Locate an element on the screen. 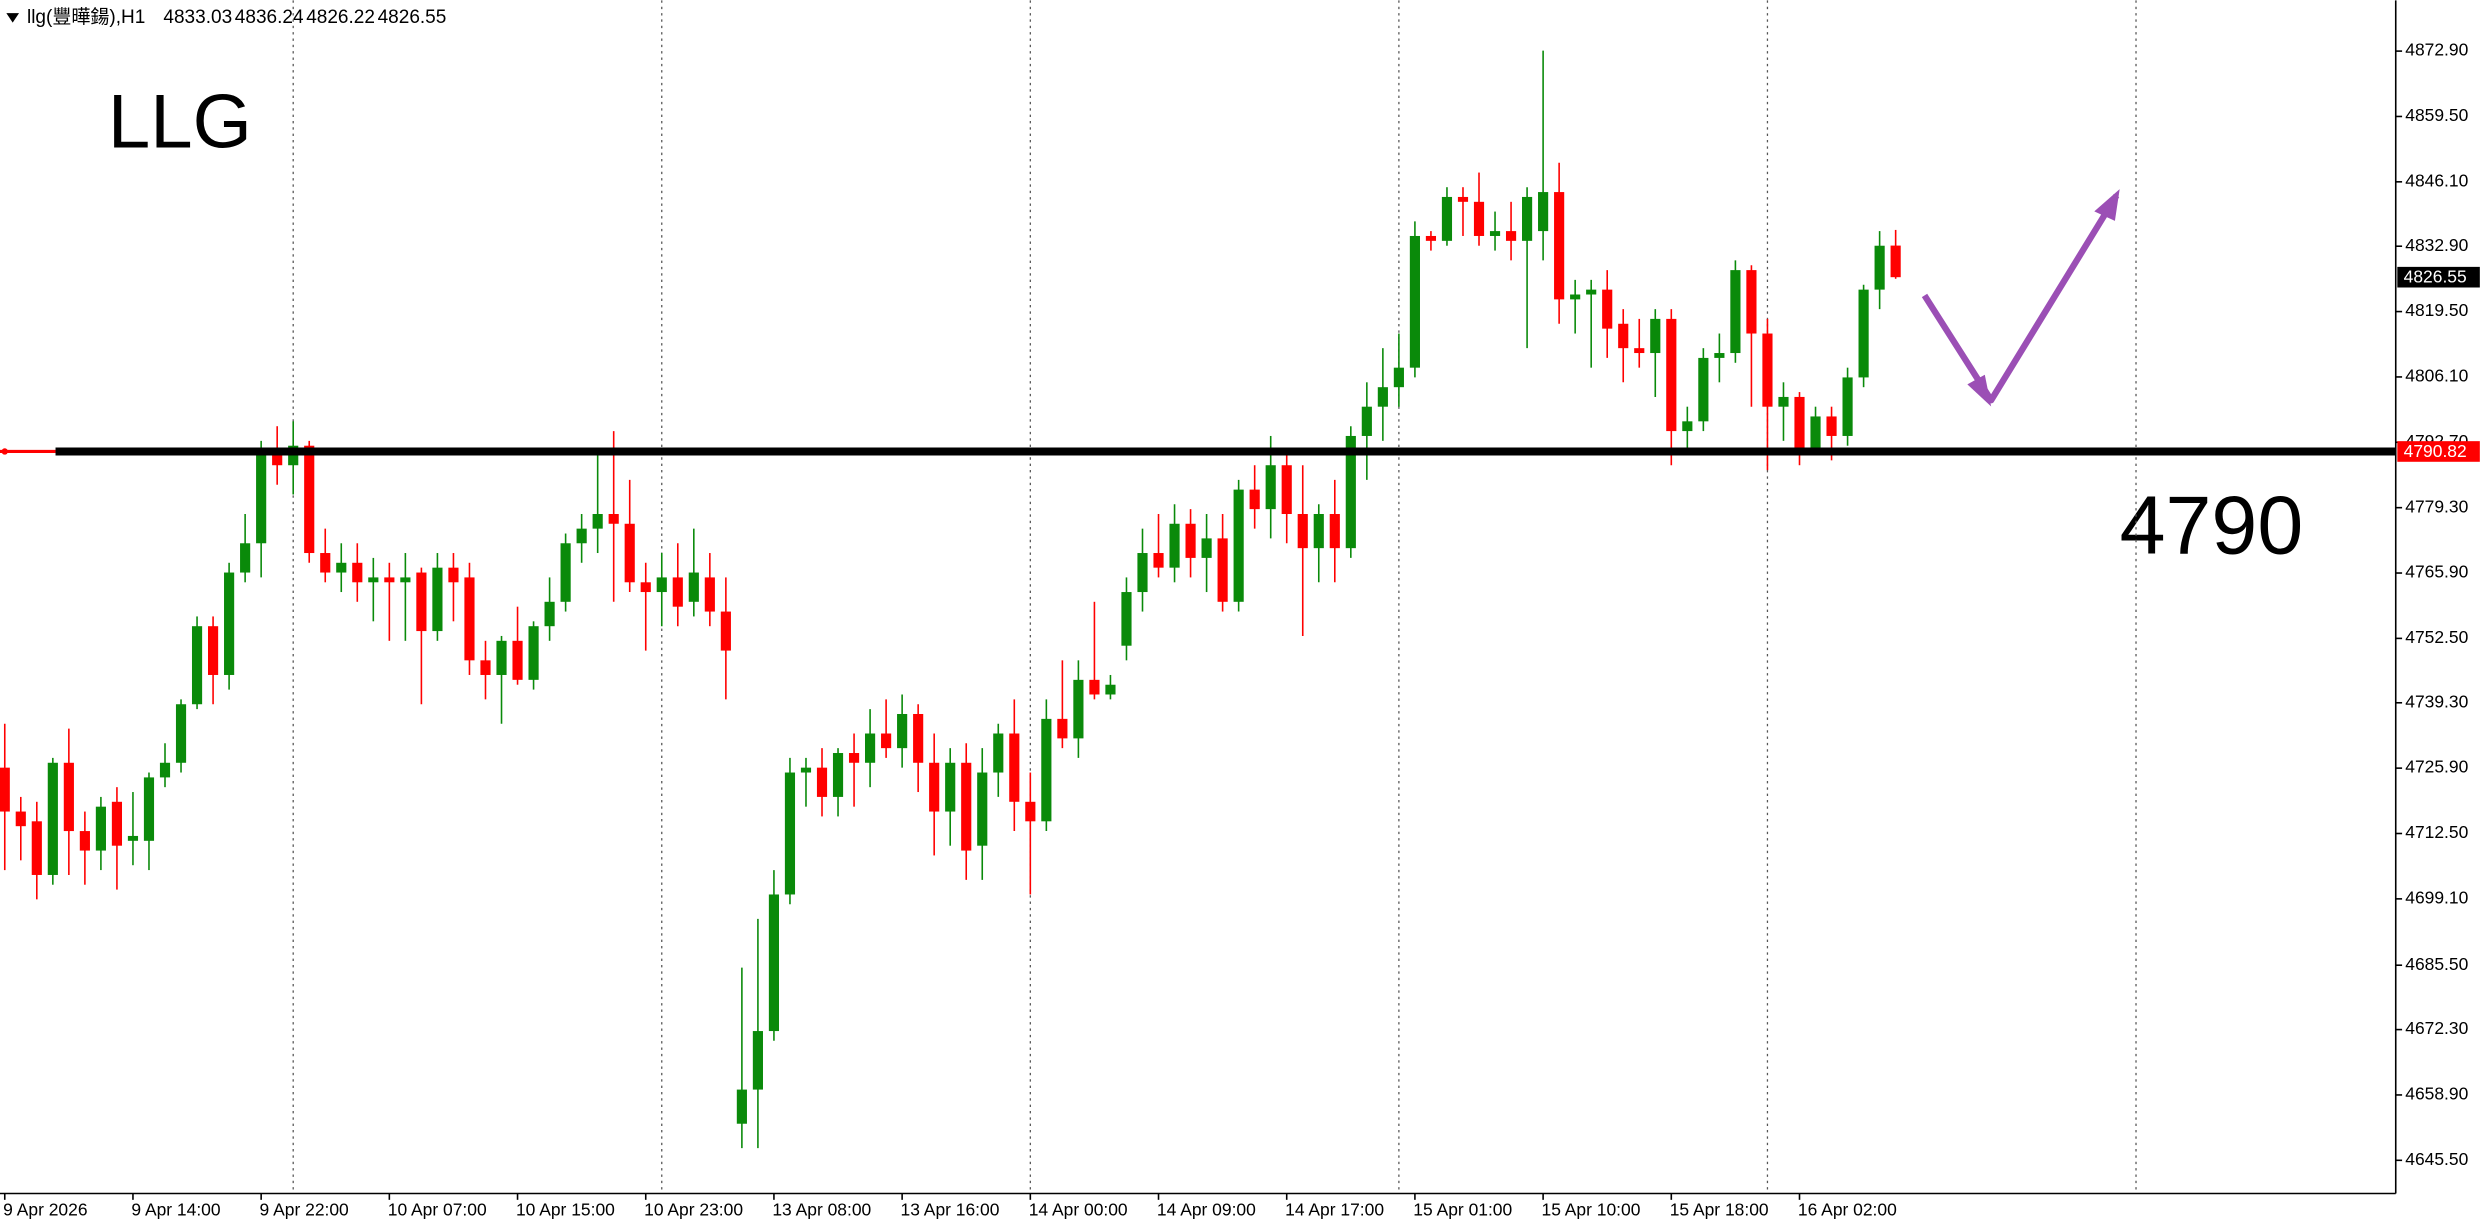  x-tick-label: 15 Apr 10:00 is located at coordinates (1591, 1210).